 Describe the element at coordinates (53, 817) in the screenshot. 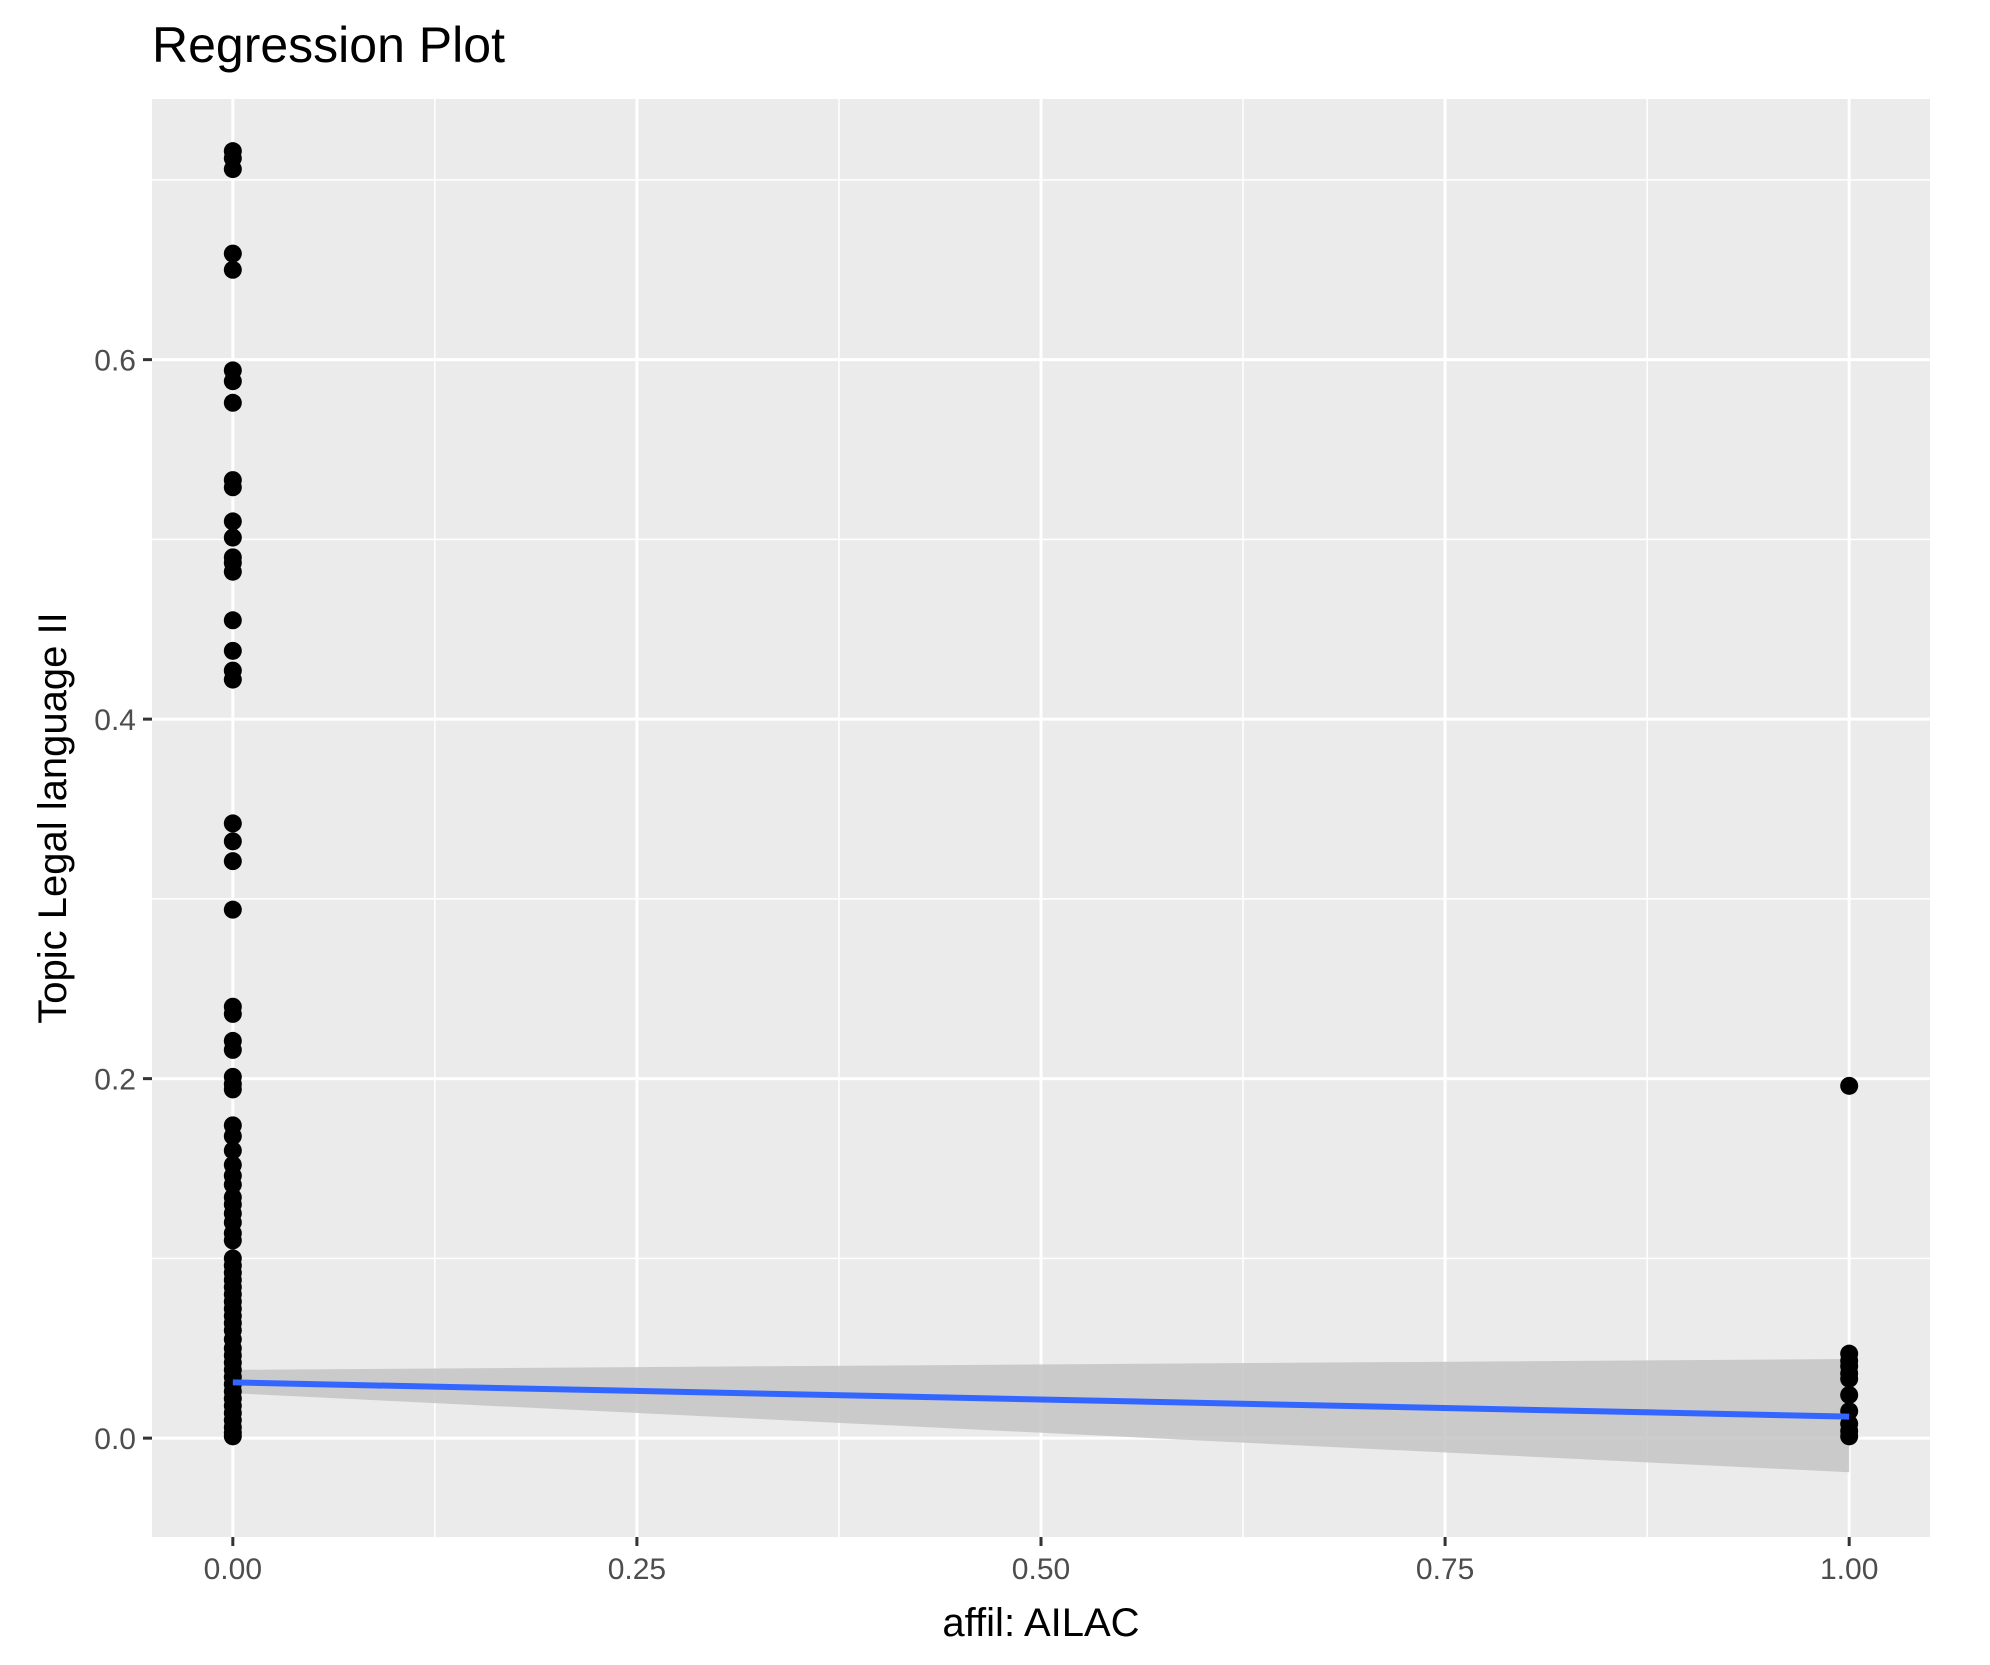

I see `y-axis-title: Topic Legal language II` at that location.